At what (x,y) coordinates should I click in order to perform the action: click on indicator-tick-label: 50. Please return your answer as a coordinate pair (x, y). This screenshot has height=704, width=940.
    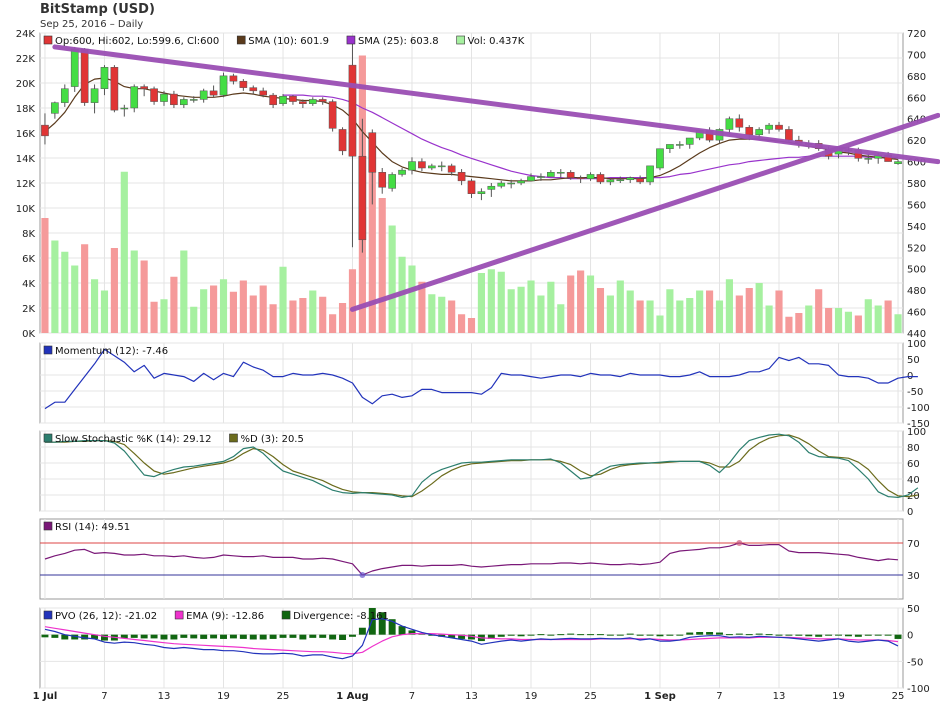
    Looking at the image, I should click on (913, 360).